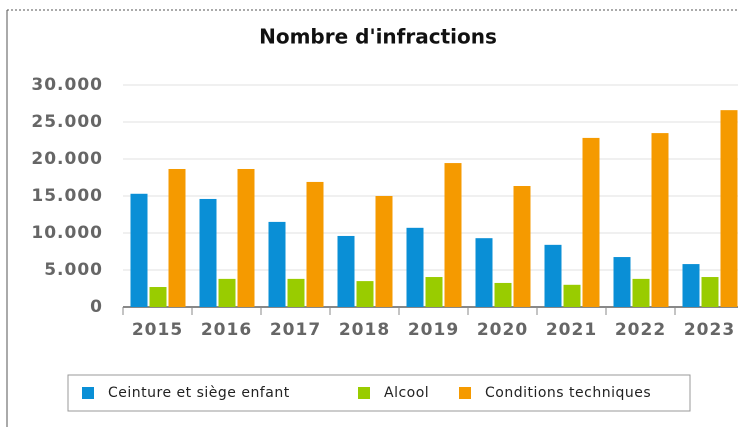 This screenshot has height=427, width=738. What do you see at coordinates (640, 330) in the screenshot?
I see `x-tick-label: 2022` at bounding box center [640, 330].